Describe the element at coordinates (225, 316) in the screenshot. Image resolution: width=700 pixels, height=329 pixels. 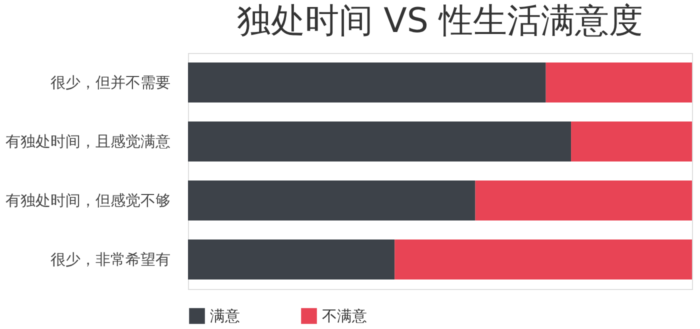
I see `legend-label: 满意` at that location.